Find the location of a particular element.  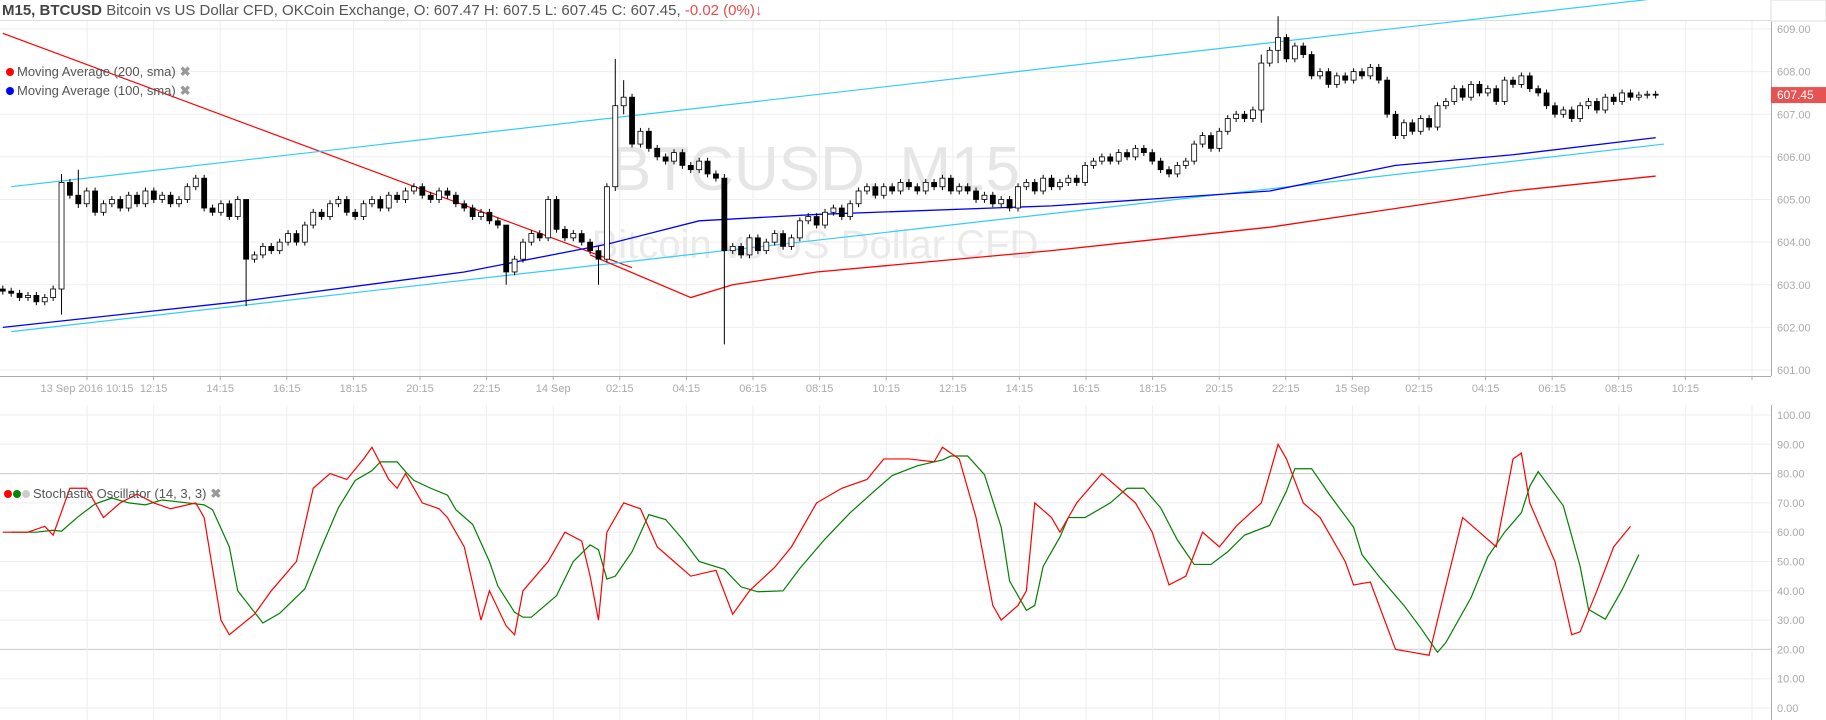

time-tick-label: 12:15 is located at coordinates (953, 389).